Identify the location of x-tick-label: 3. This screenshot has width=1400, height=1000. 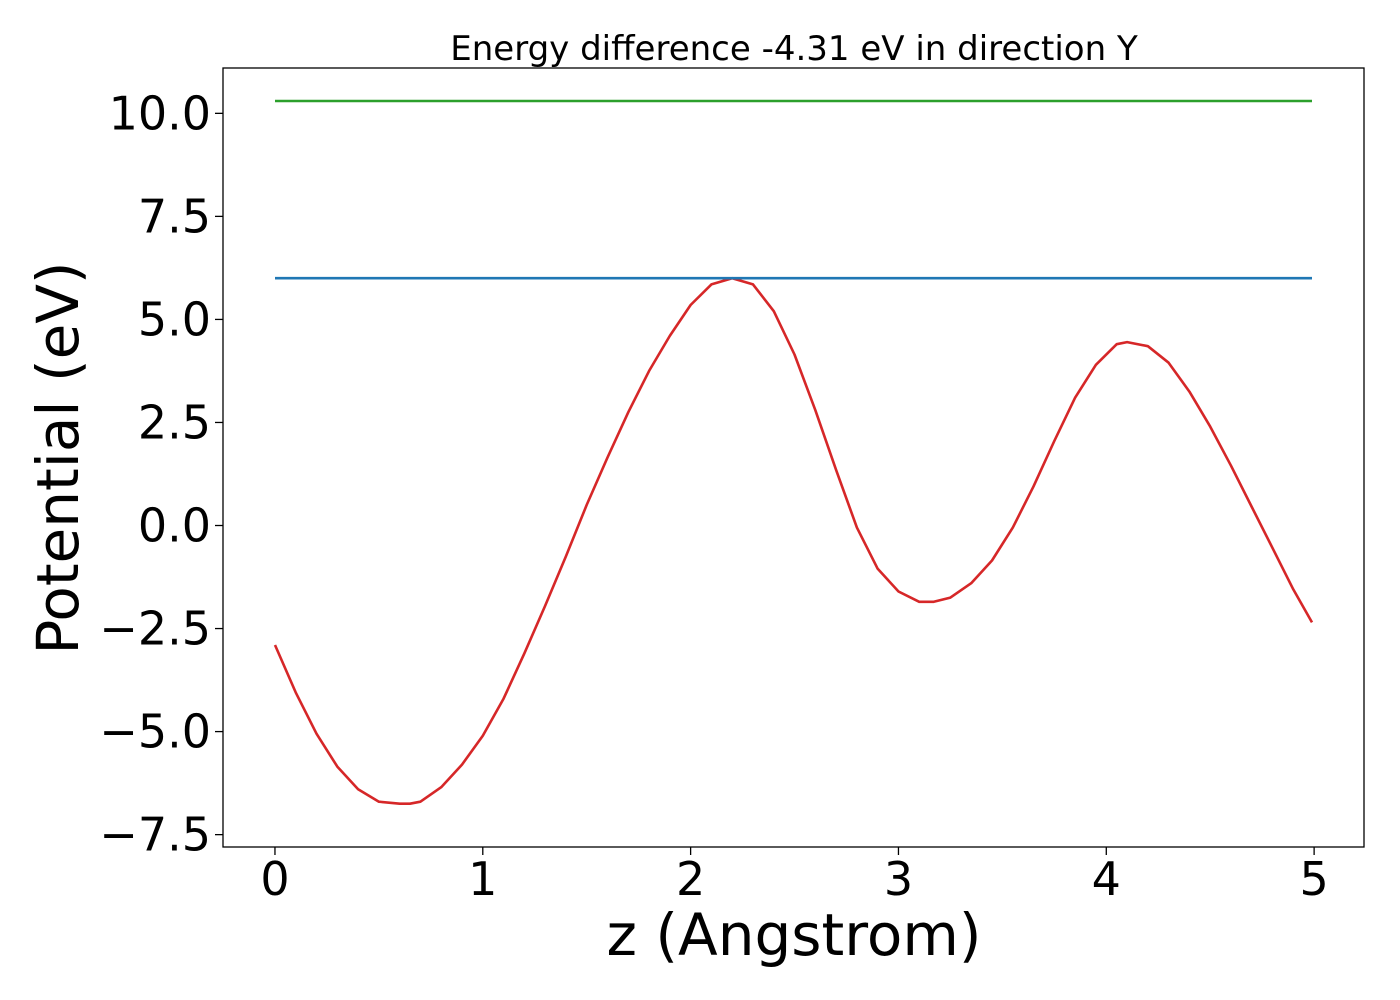
(898, 879).